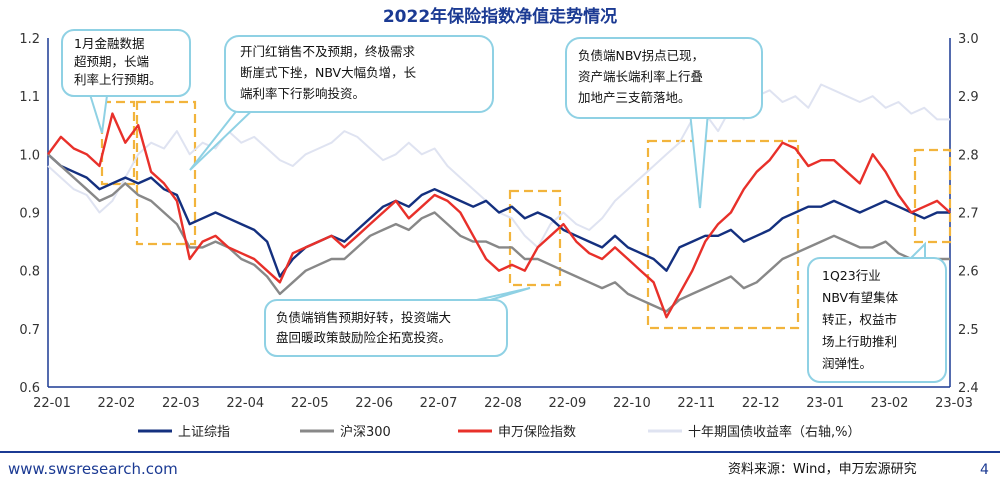  Describe the element at coordinates (890, 403) in the screenshot. I see `x-tick-label: 23-02` at that location.